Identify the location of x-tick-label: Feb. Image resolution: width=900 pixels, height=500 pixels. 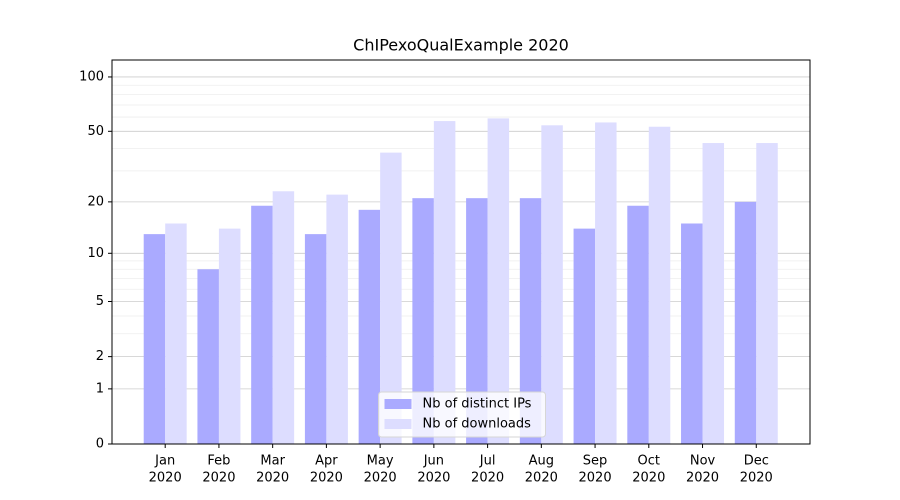
(218, 461).